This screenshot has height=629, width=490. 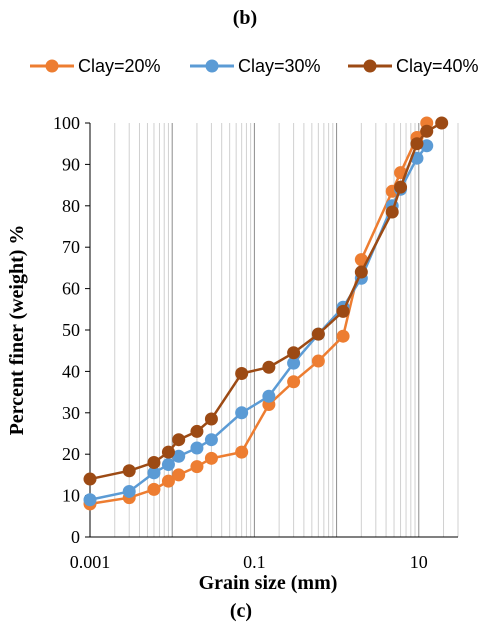 I want to click on legend-label: Clay=40%, so click(x=437, y=66).